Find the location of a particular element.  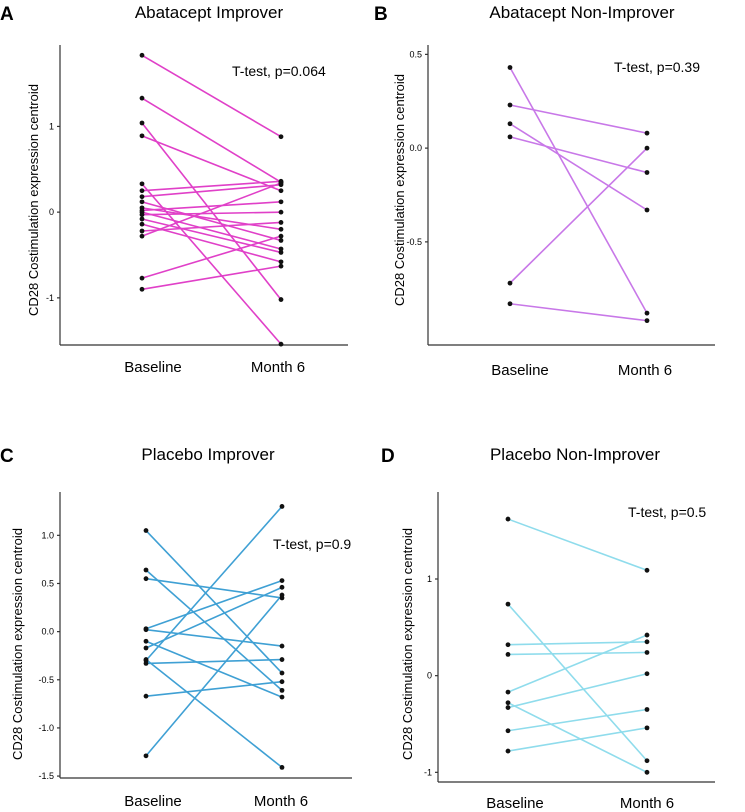

panel-a-ytick-label: 1 is located at coordinates (51, 126).